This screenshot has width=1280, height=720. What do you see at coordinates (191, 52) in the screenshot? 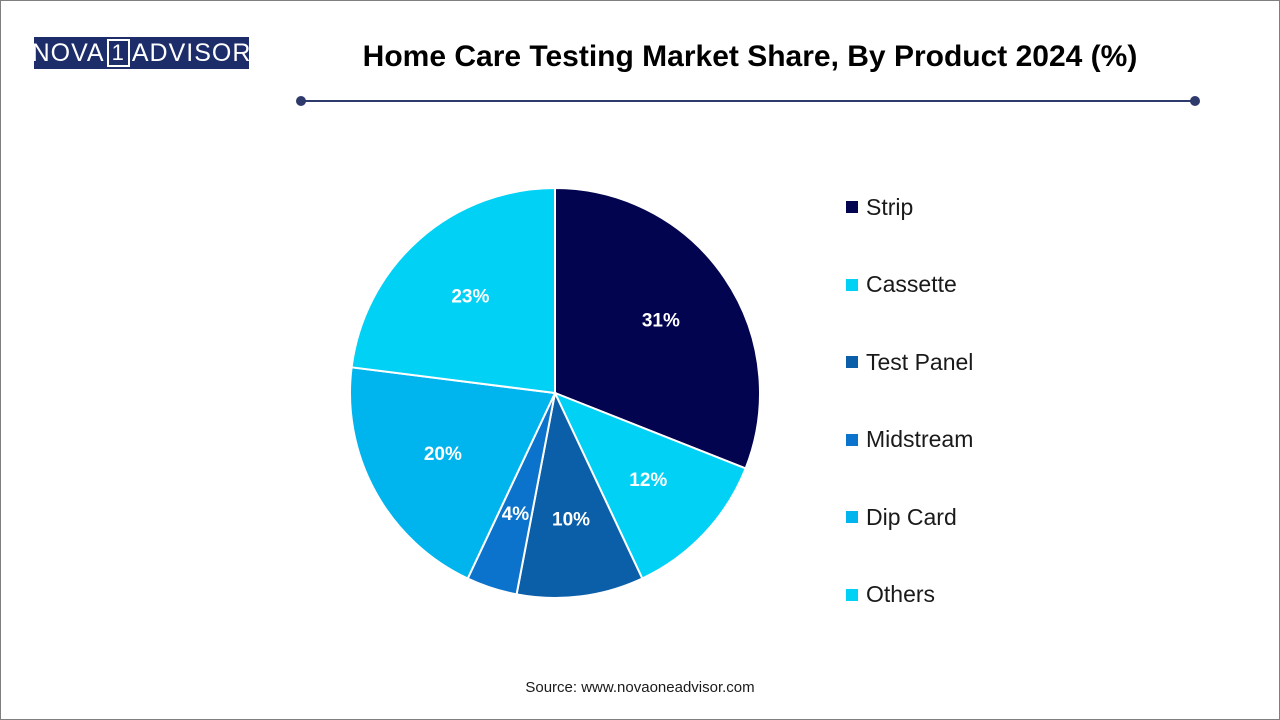
I see `logo-text-right: ADVISOR` at bounding box center [191, 52].